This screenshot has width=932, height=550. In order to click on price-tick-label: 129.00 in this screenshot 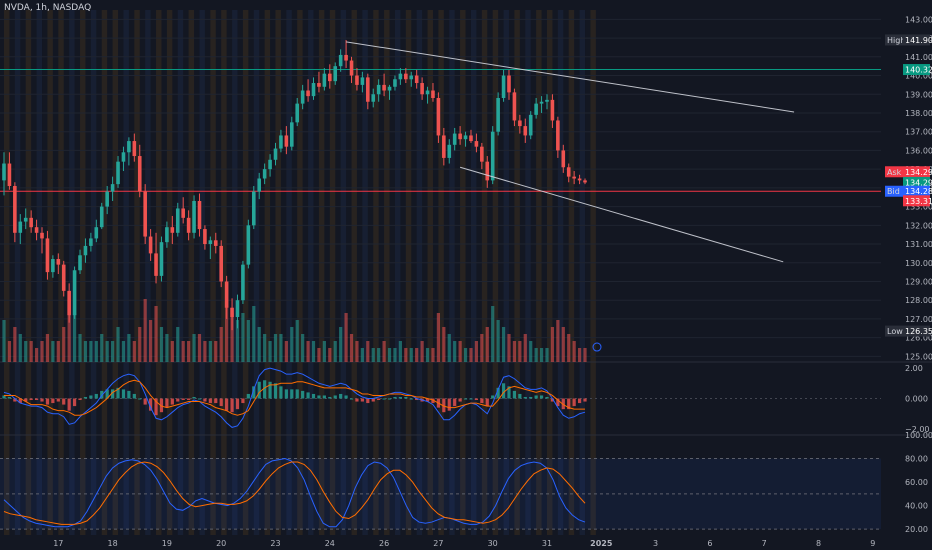, I will do `click(918, 281)`.